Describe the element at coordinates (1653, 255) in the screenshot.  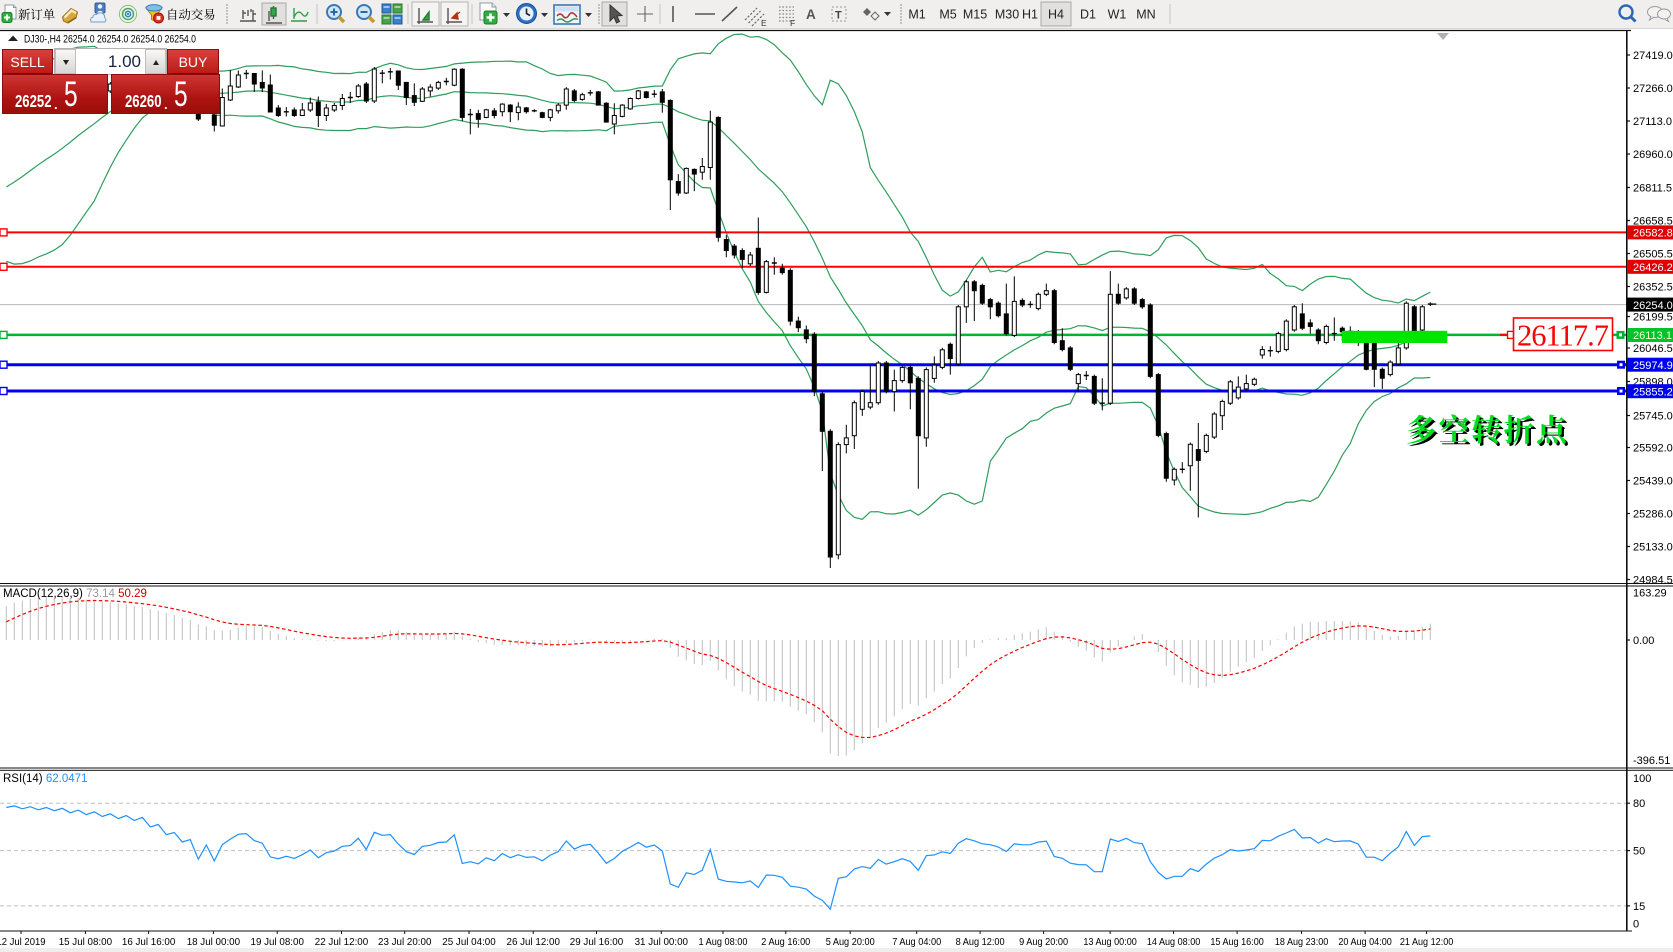
I see `svg-text: 26505.5` at that location.